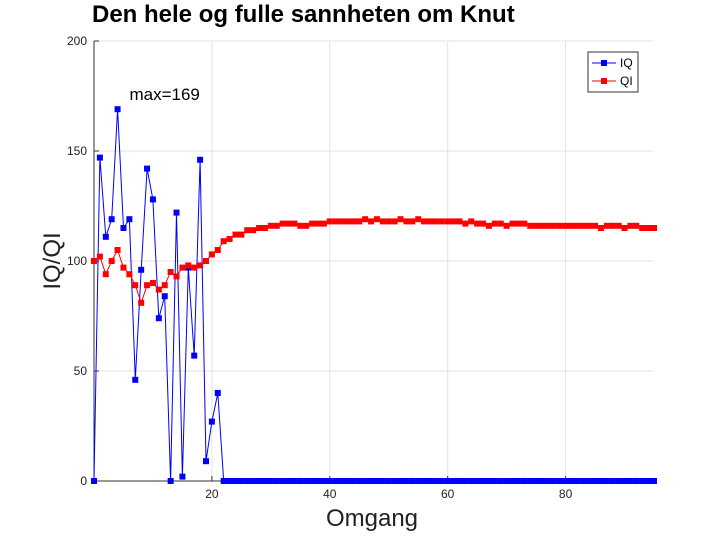 Image resolution: width=720 pixels, height=540 pixels. I want to click on x-axis-label: Omgang, so click(372, 518).